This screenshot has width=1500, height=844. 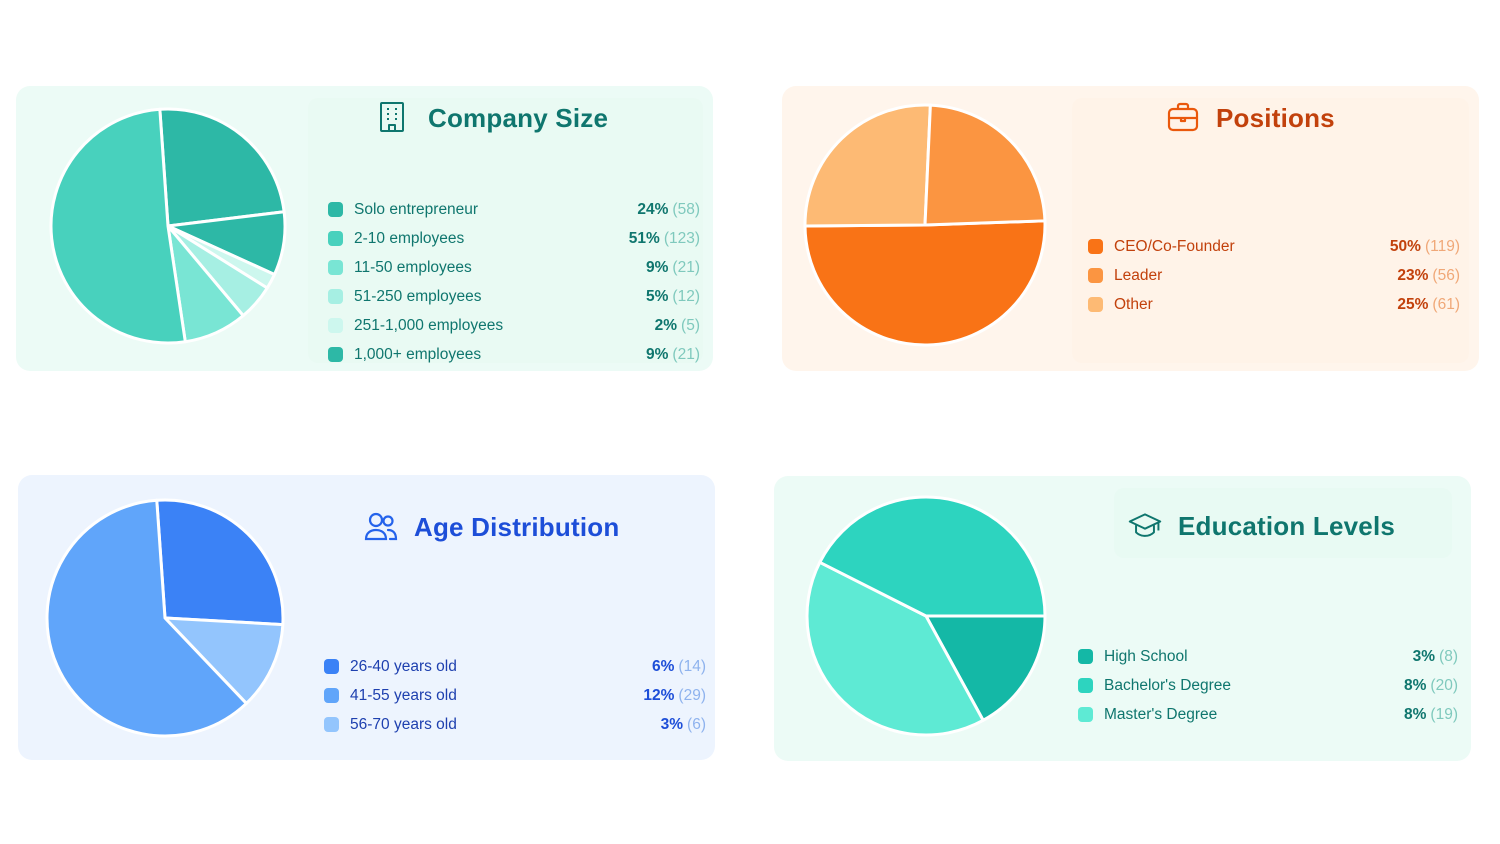 I want to click on legend-percent: 51%, so click(x=644, y=238).